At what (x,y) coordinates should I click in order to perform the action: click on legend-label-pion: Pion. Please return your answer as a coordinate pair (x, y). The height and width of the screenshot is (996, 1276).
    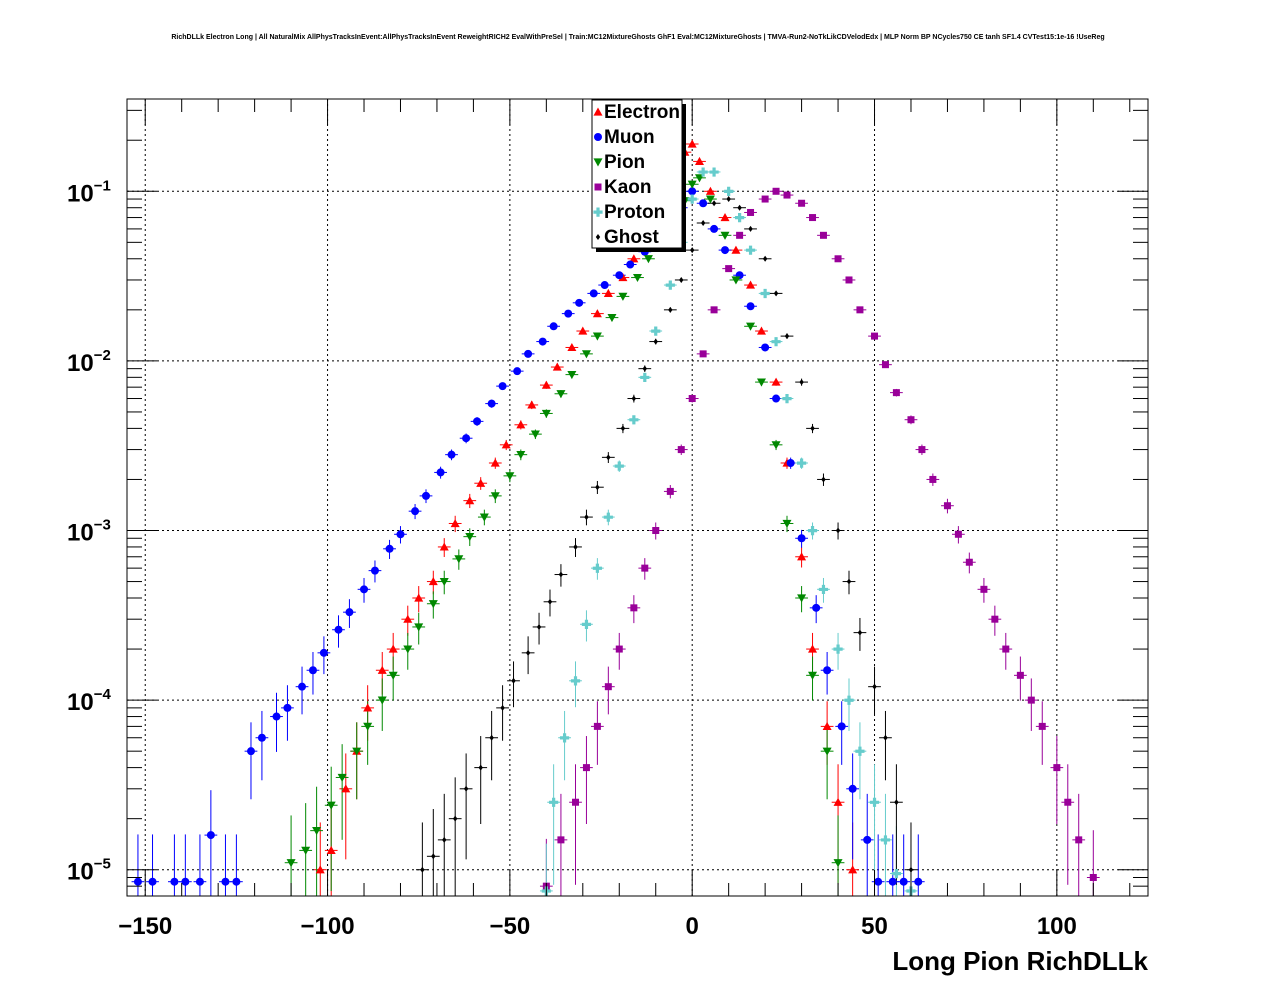
    Looking at the image, I should click on (624, 162).